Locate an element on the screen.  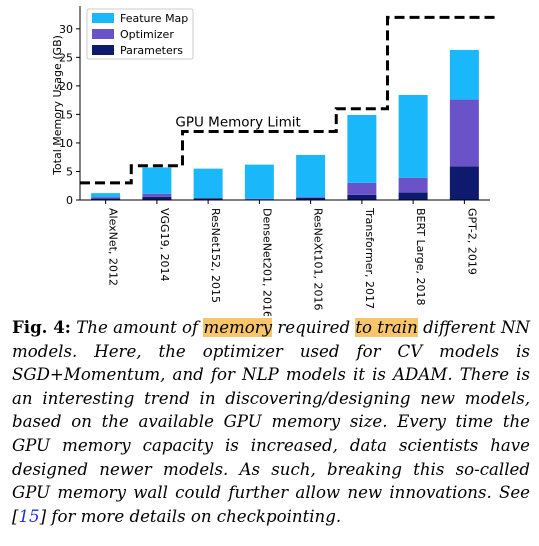
caption-text-1: The amount of is located at coordinates (137, 327).